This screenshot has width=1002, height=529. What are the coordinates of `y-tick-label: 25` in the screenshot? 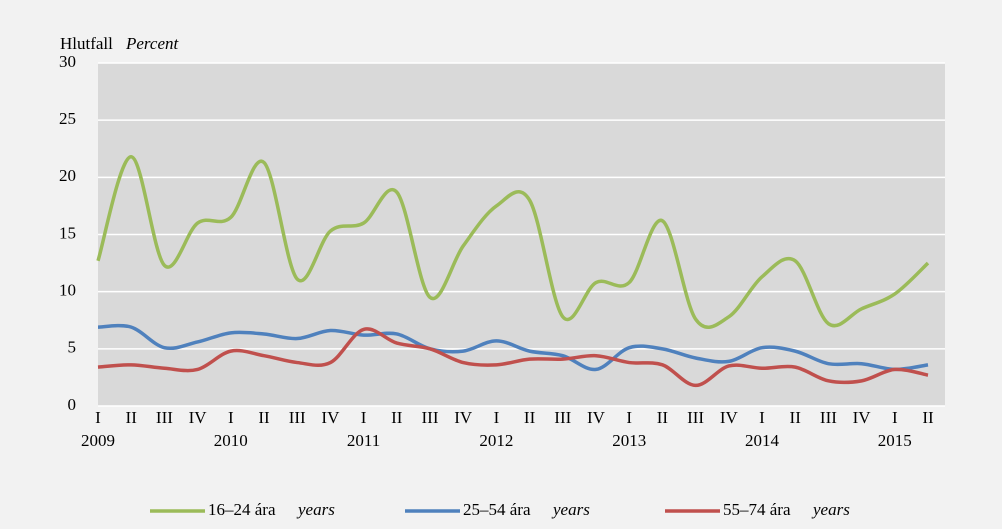 It's located at (67, 118).